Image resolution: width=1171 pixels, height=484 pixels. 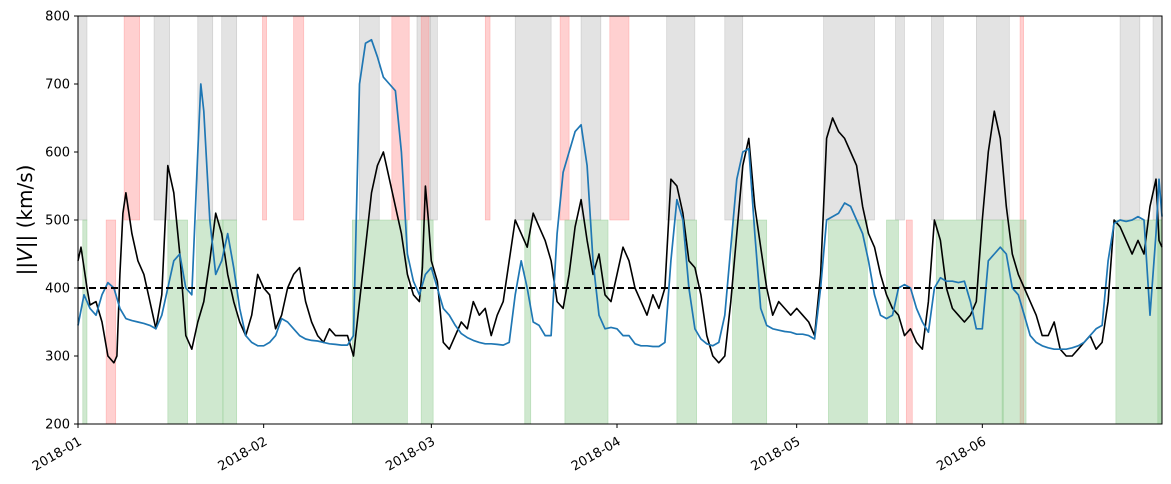 I want to click on y-tick-label: 200, so click(x=57, y=425).